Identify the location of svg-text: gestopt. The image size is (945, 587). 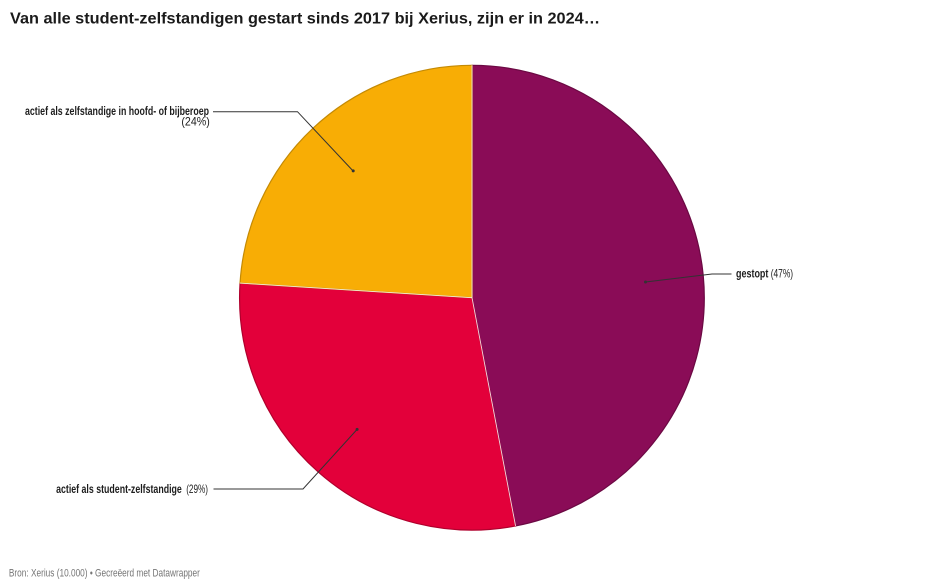
(752, 274).